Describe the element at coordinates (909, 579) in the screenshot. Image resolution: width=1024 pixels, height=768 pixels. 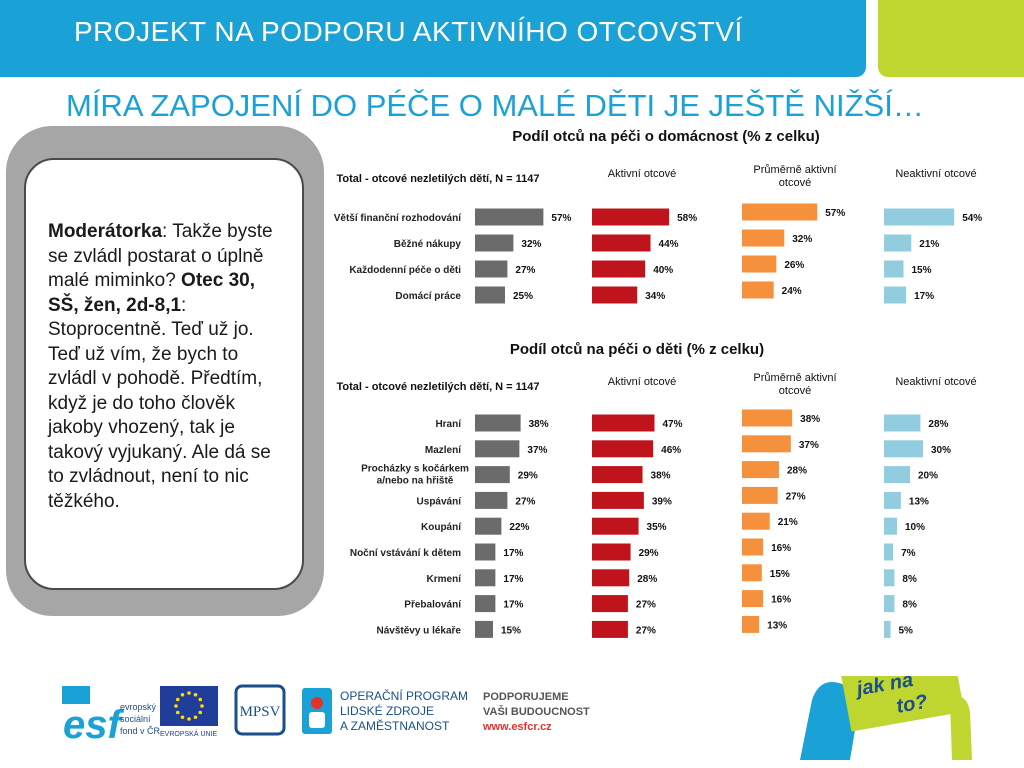
I see `data-label: 8%` at that location.